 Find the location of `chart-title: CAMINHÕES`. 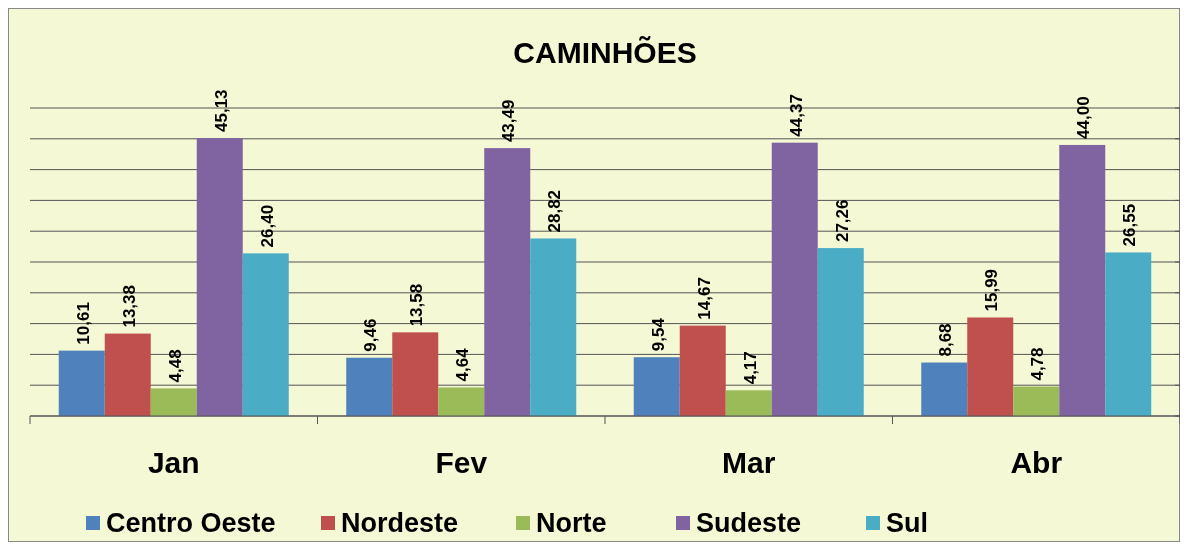

chart-title: CAMINHÕES is located at coordinates (605, 52).